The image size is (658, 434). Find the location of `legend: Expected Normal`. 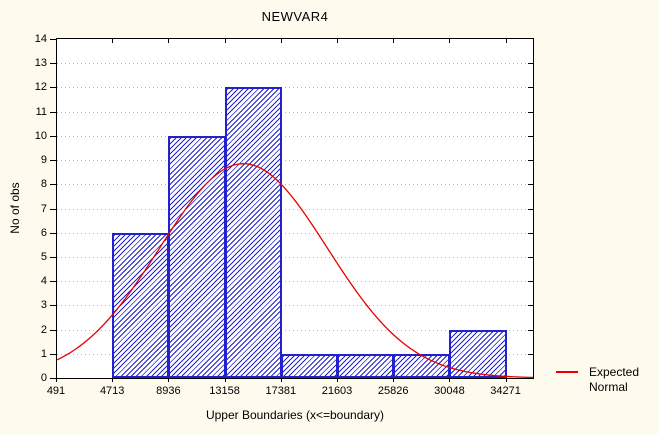

legend: Expected Normal is located at coordinates (597, 380).